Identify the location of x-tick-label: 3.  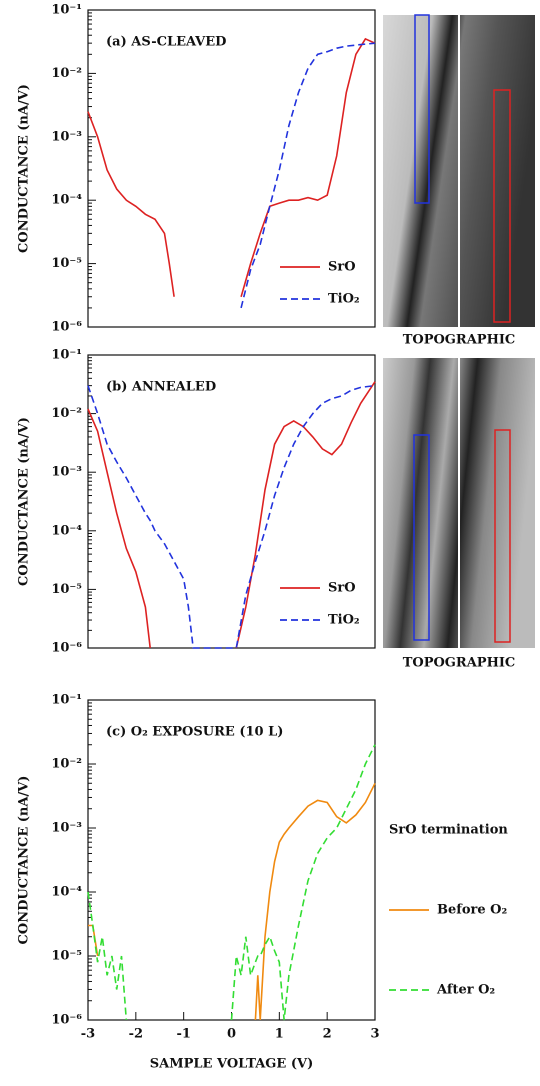
(374, 1034).